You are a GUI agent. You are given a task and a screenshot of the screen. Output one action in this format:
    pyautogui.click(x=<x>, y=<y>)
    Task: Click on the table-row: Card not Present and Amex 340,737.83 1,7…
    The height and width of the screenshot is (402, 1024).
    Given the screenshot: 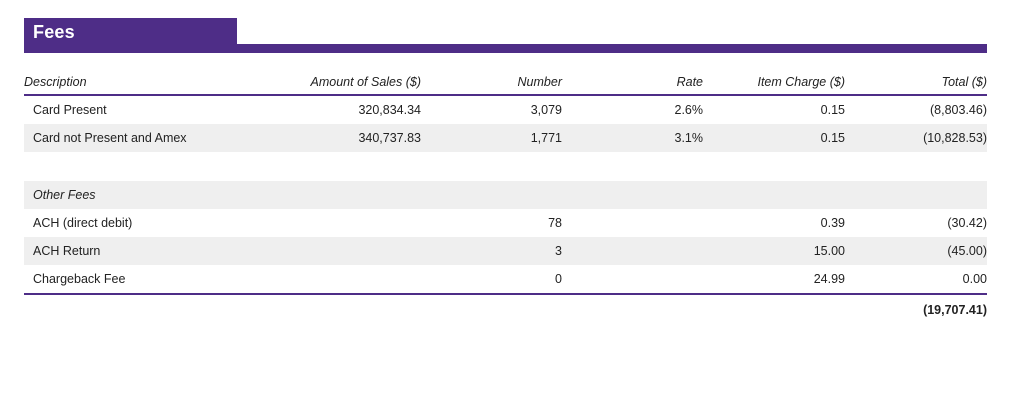 What is the action you would take?
    pyautogui.click(x=505, y=138)
    